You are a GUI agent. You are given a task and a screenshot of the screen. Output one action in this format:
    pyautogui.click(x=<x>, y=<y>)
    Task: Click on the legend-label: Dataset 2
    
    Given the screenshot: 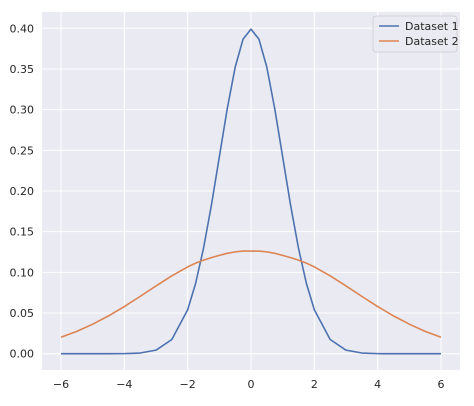 What is the action you would take?
    pyautogui.click(x=432, y=41)
    